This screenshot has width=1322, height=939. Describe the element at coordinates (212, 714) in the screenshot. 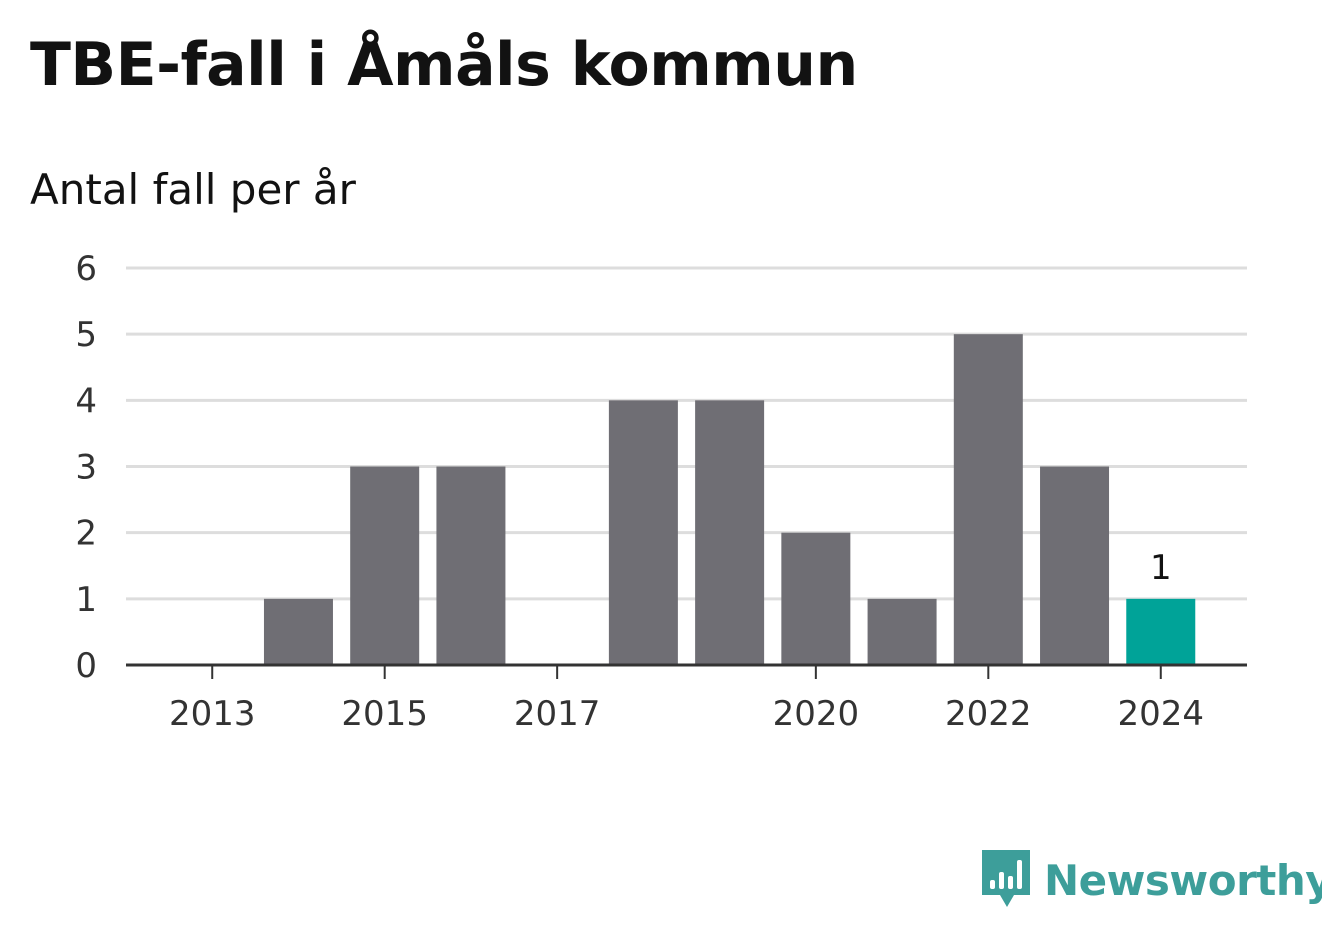

I see `x-tick-label-2013: 2013` at that location.